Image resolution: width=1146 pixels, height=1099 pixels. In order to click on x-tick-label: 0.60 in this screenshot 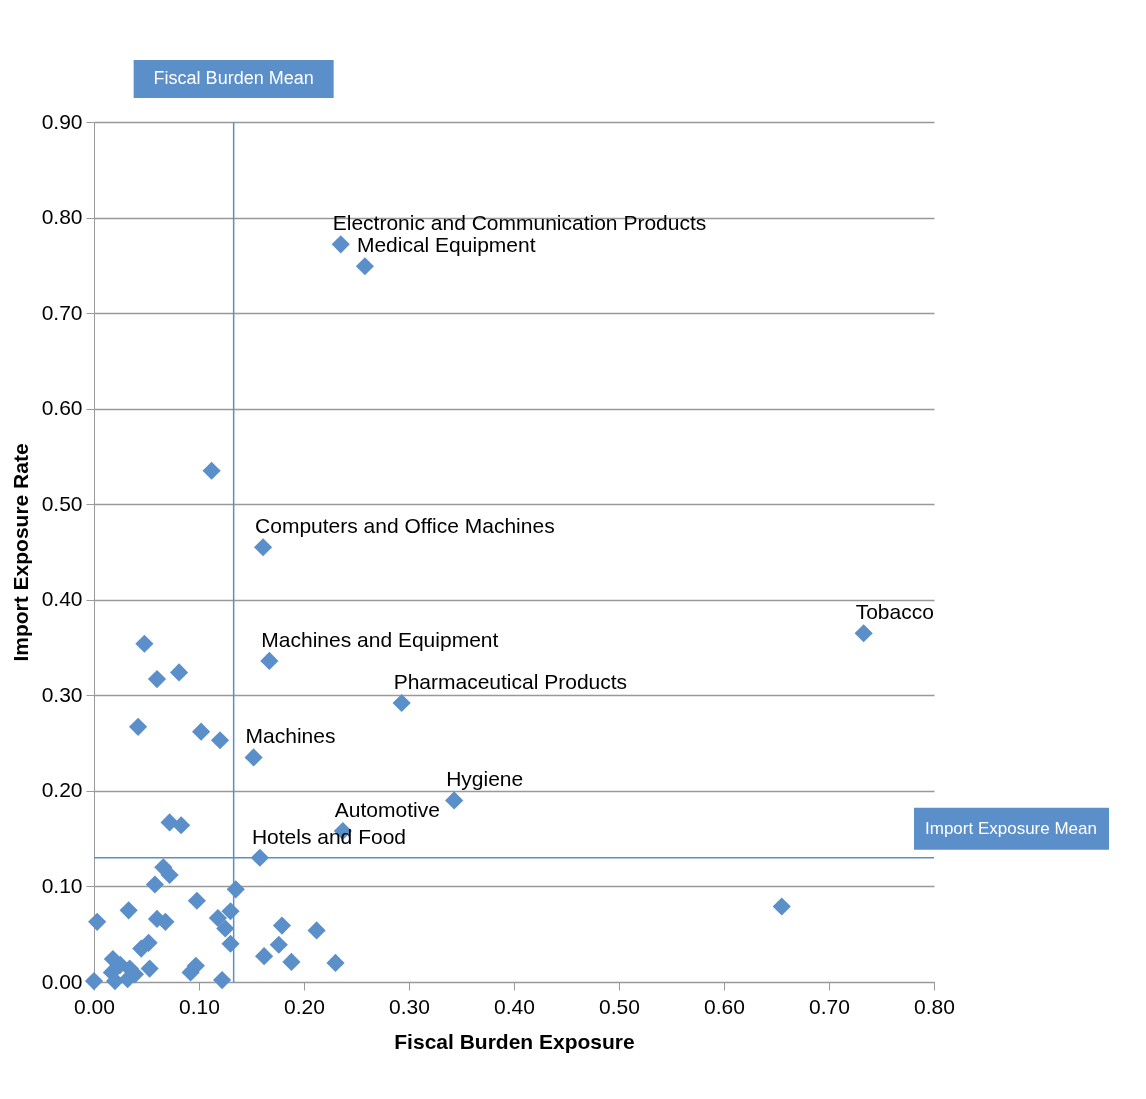, I will do `click(724, 1006)`.